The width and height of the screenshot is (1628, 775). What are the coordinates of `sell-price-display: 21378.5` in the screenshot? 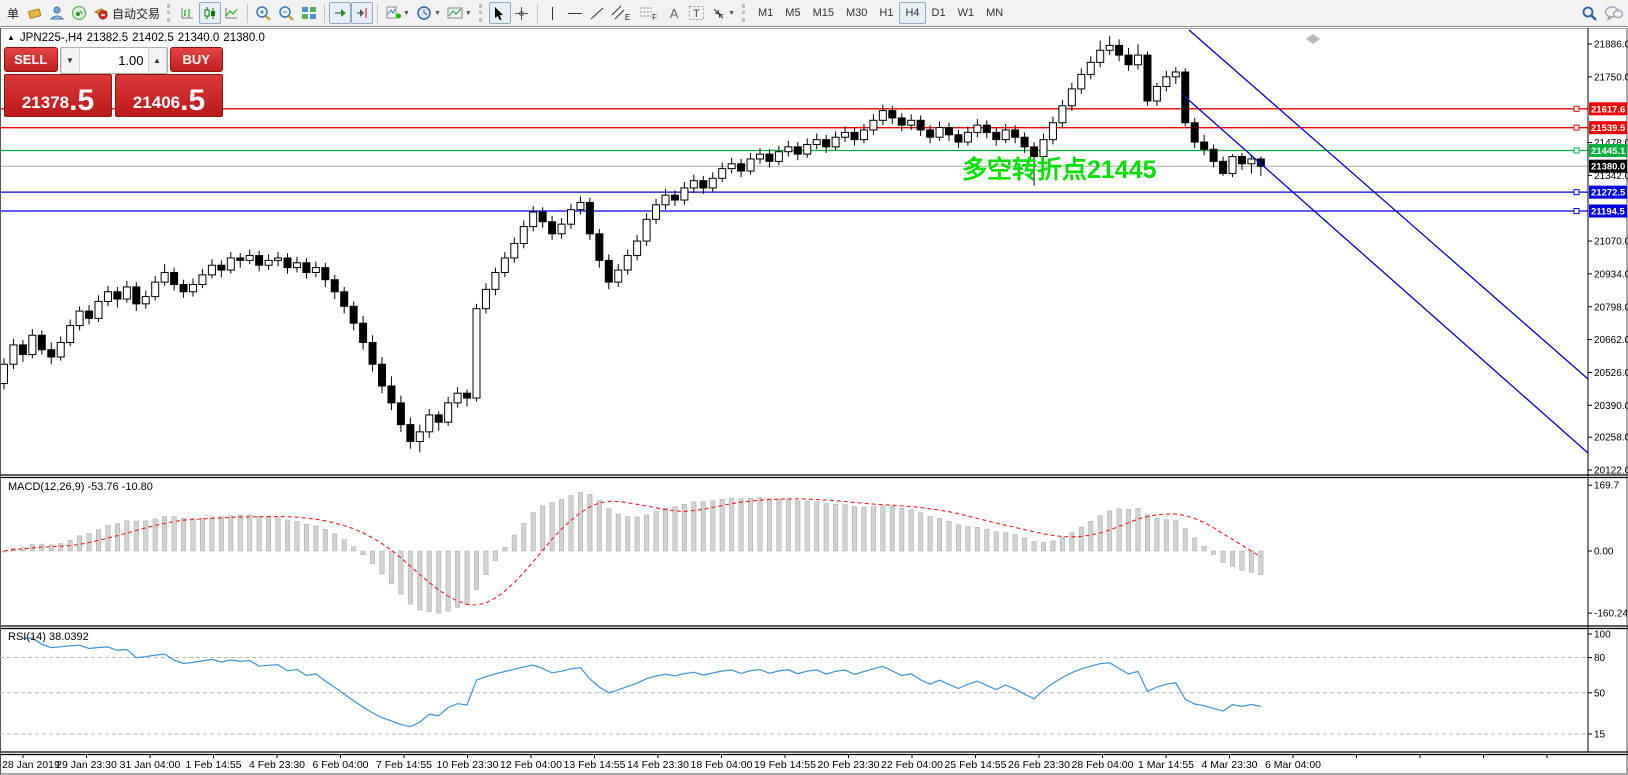 It's located at (58, 95).